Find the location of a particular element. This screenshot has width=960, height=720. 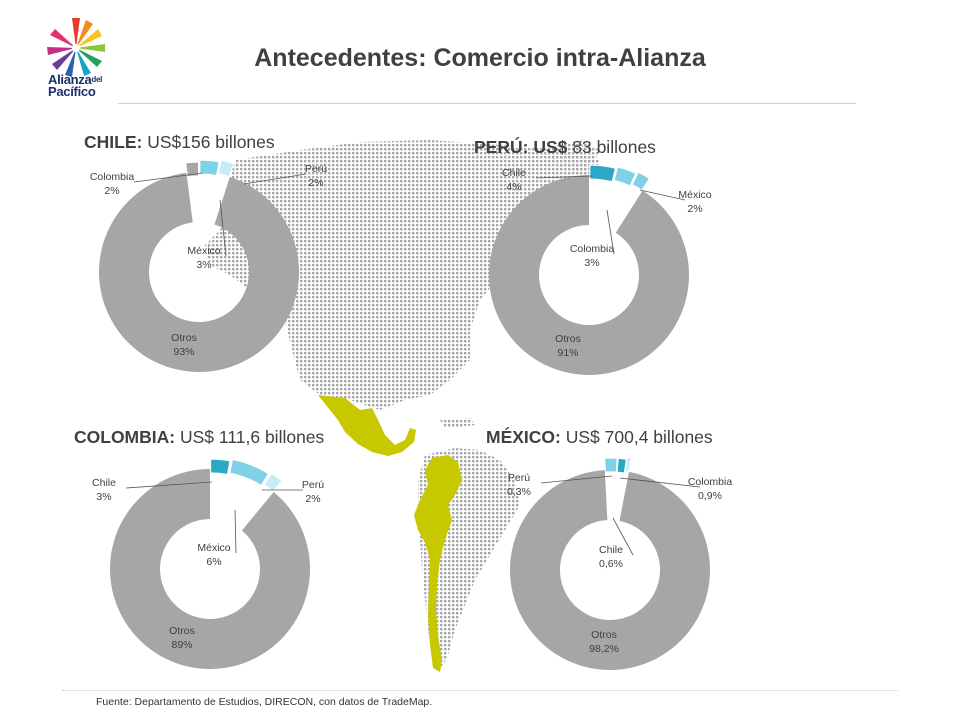

pacific-alliance-south-highlight is located at coordinates (438, 563).